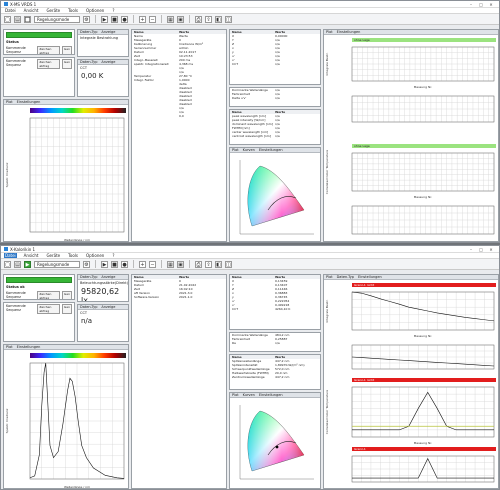 The width and height of the screenshot is (500, 490). What do you see at coordinates (275, 369) in the screenshot?
I see `table-row: Schwerpunktwellenlänge 572,0 nm` at bounding box center [275, 369].